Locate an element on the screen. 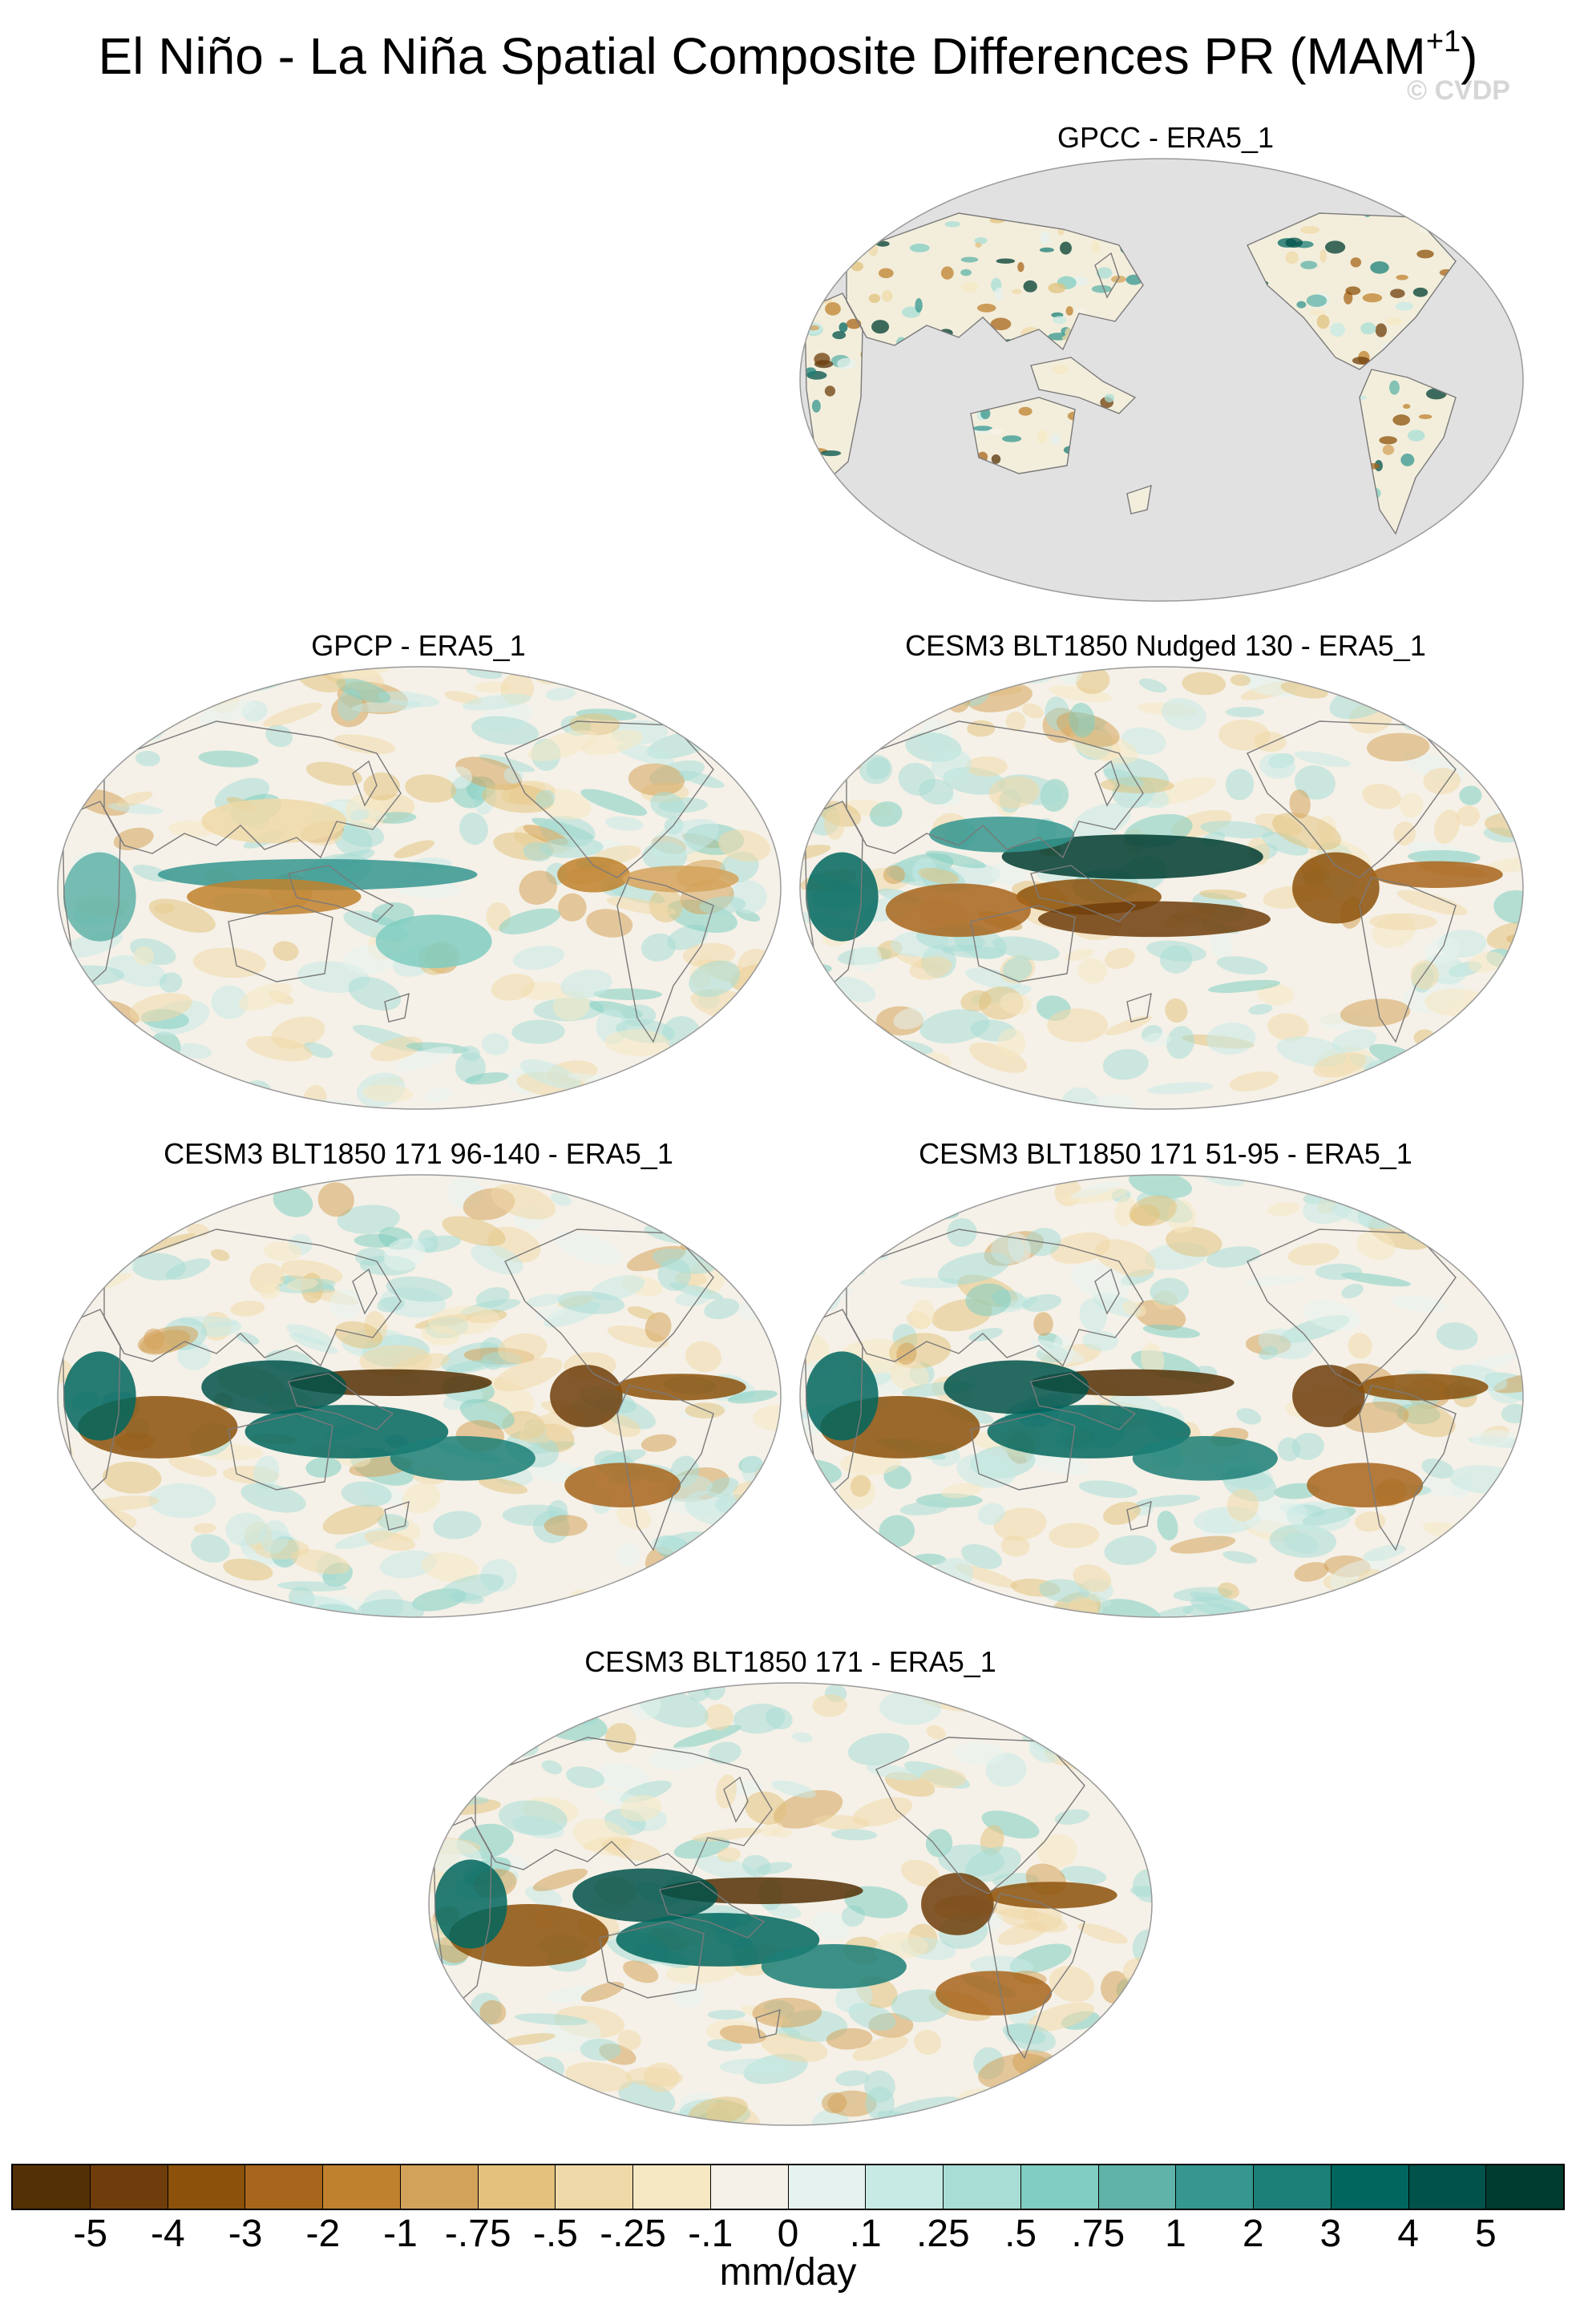  colorbar-tick-label: .1 is located at coordinates (865, 2234).